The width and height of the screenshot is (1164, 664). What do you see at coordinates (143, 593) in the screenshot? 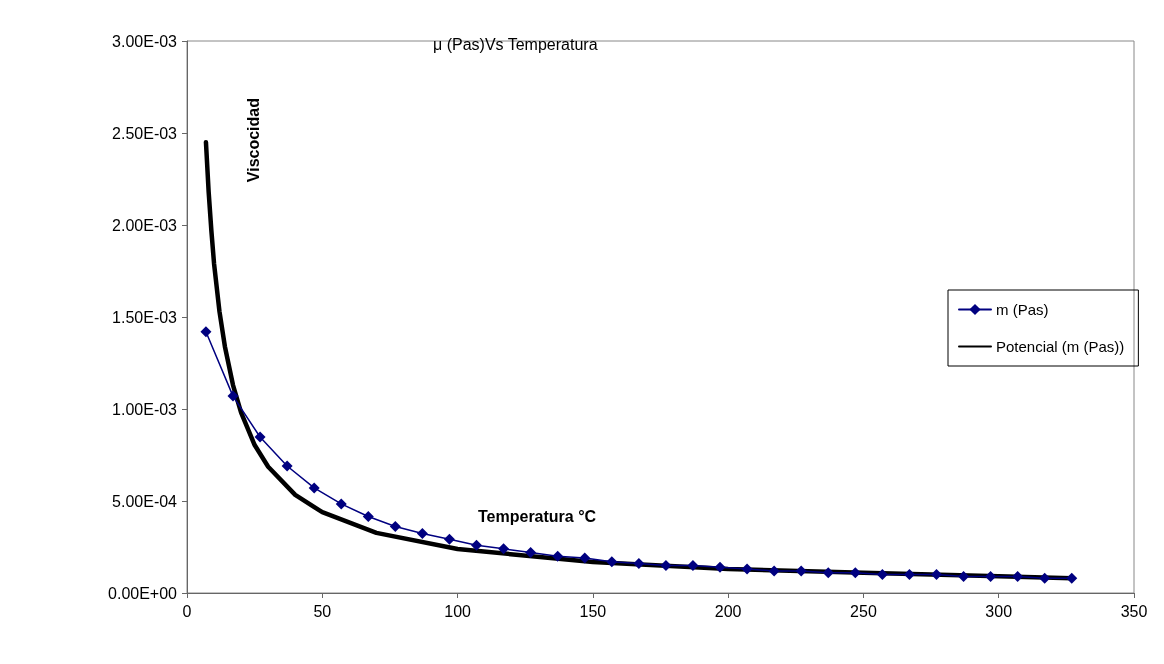
I see `y-tick-label: 0.00E+00` at bounding box center [143, 593].